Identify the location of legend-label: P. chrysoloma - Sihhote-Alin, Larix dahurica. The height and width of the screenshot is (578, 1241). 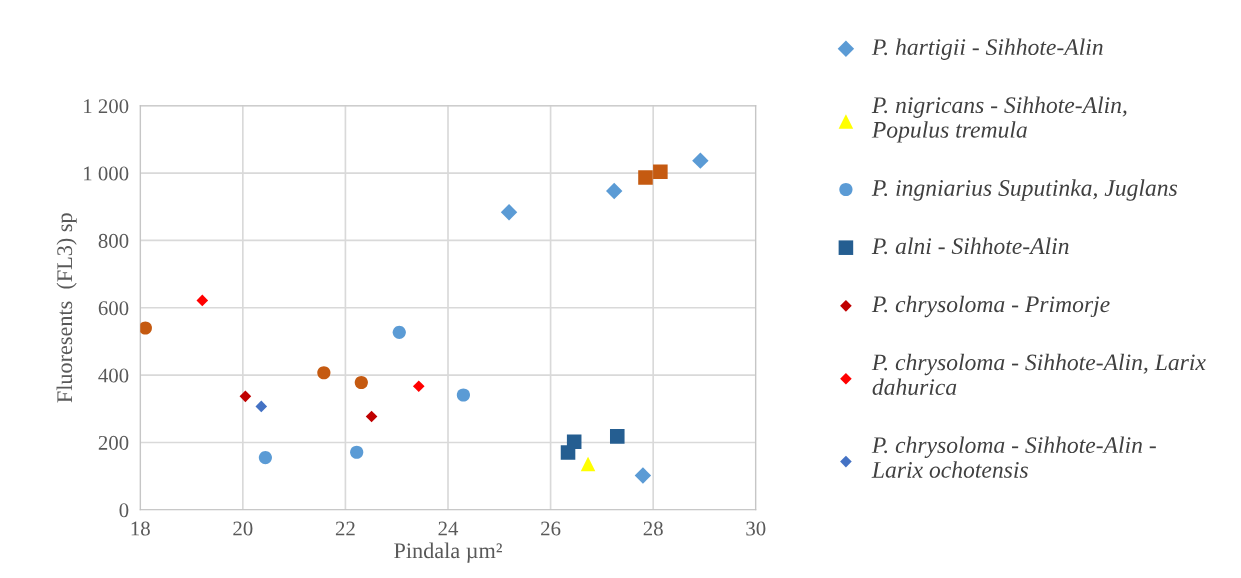
(1038, 374).